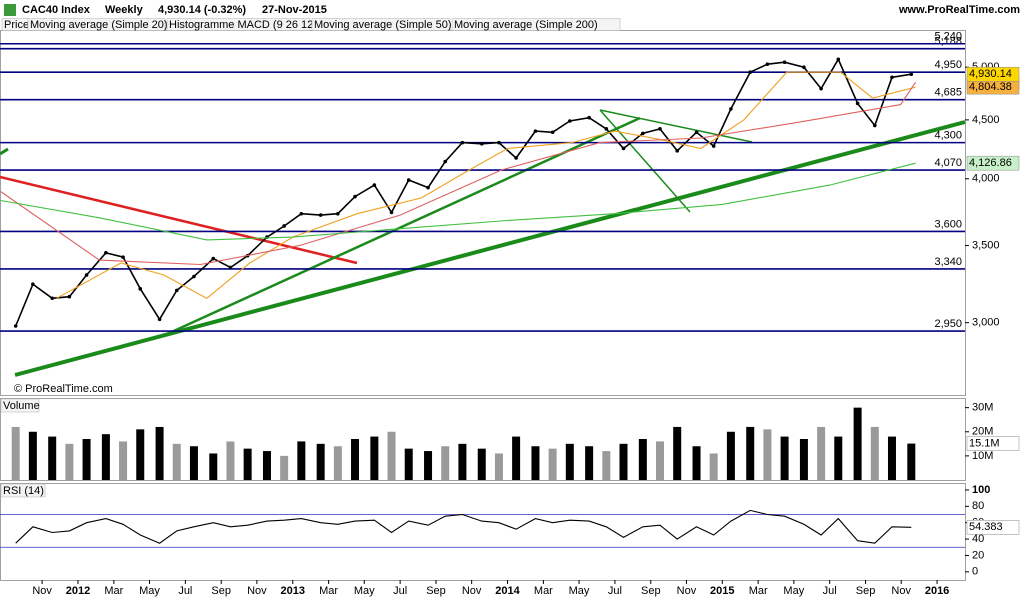 This screenshot has height=600, width=1024. What do you see at coordinates (507, 591) in the screenshot?
I see `x-tick-label: 2014` at bounding box center [507, 591].